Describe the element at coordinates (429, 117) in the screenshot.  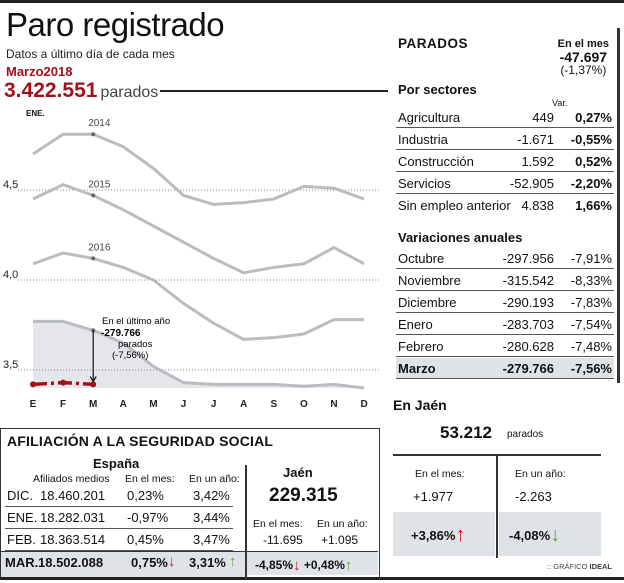
I see `sector-name: Agricultura` at that location.